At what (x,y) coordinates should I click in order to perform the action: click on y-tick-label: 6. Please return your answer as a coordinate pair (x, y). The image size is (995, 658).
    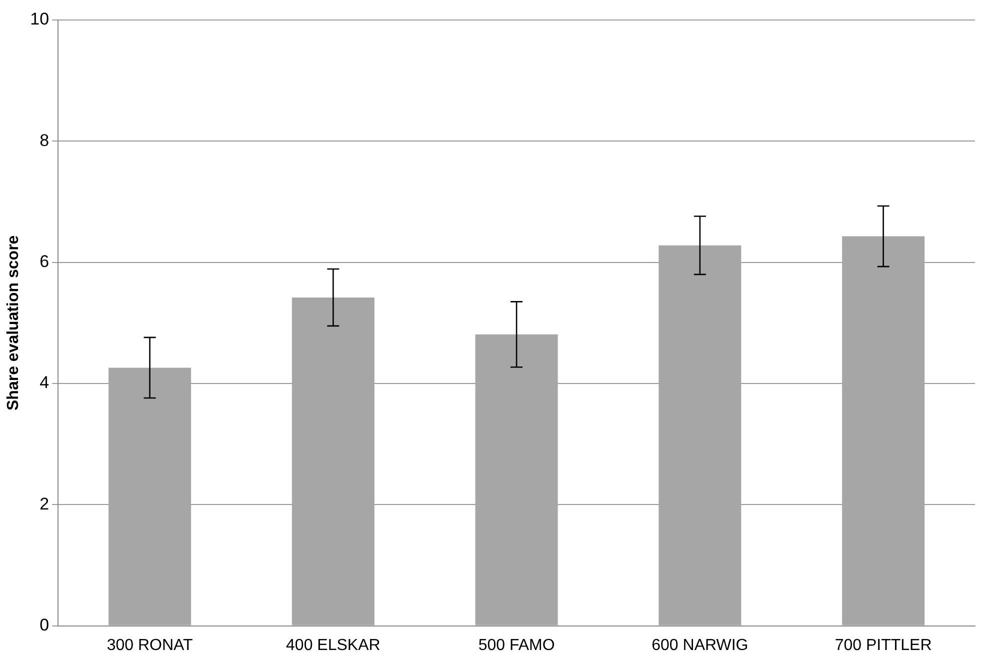
    Looking at the image, I should click on (45, 262).